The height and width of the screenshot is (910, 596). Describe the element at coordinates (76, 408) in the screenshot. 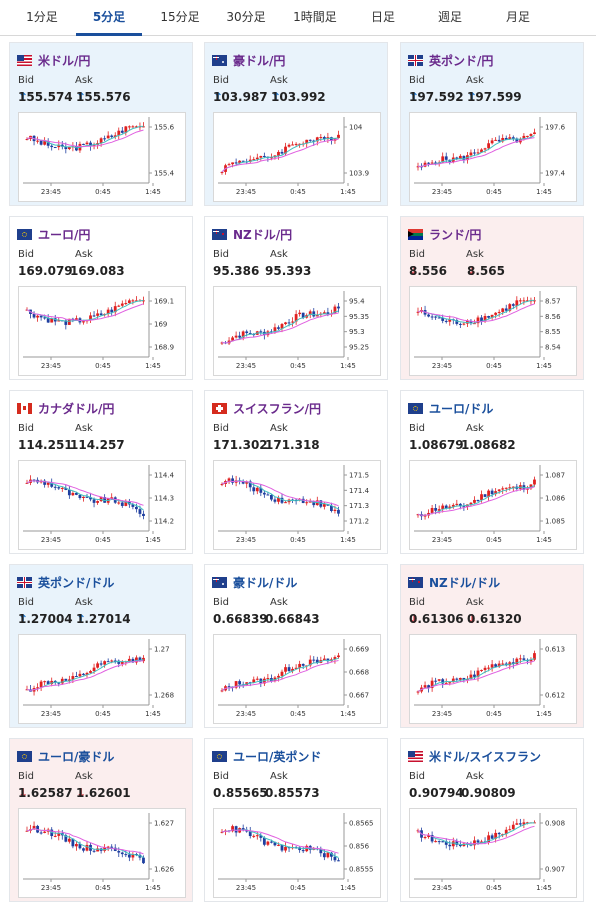

I see `pair-name: カナダドル/円` at that location.